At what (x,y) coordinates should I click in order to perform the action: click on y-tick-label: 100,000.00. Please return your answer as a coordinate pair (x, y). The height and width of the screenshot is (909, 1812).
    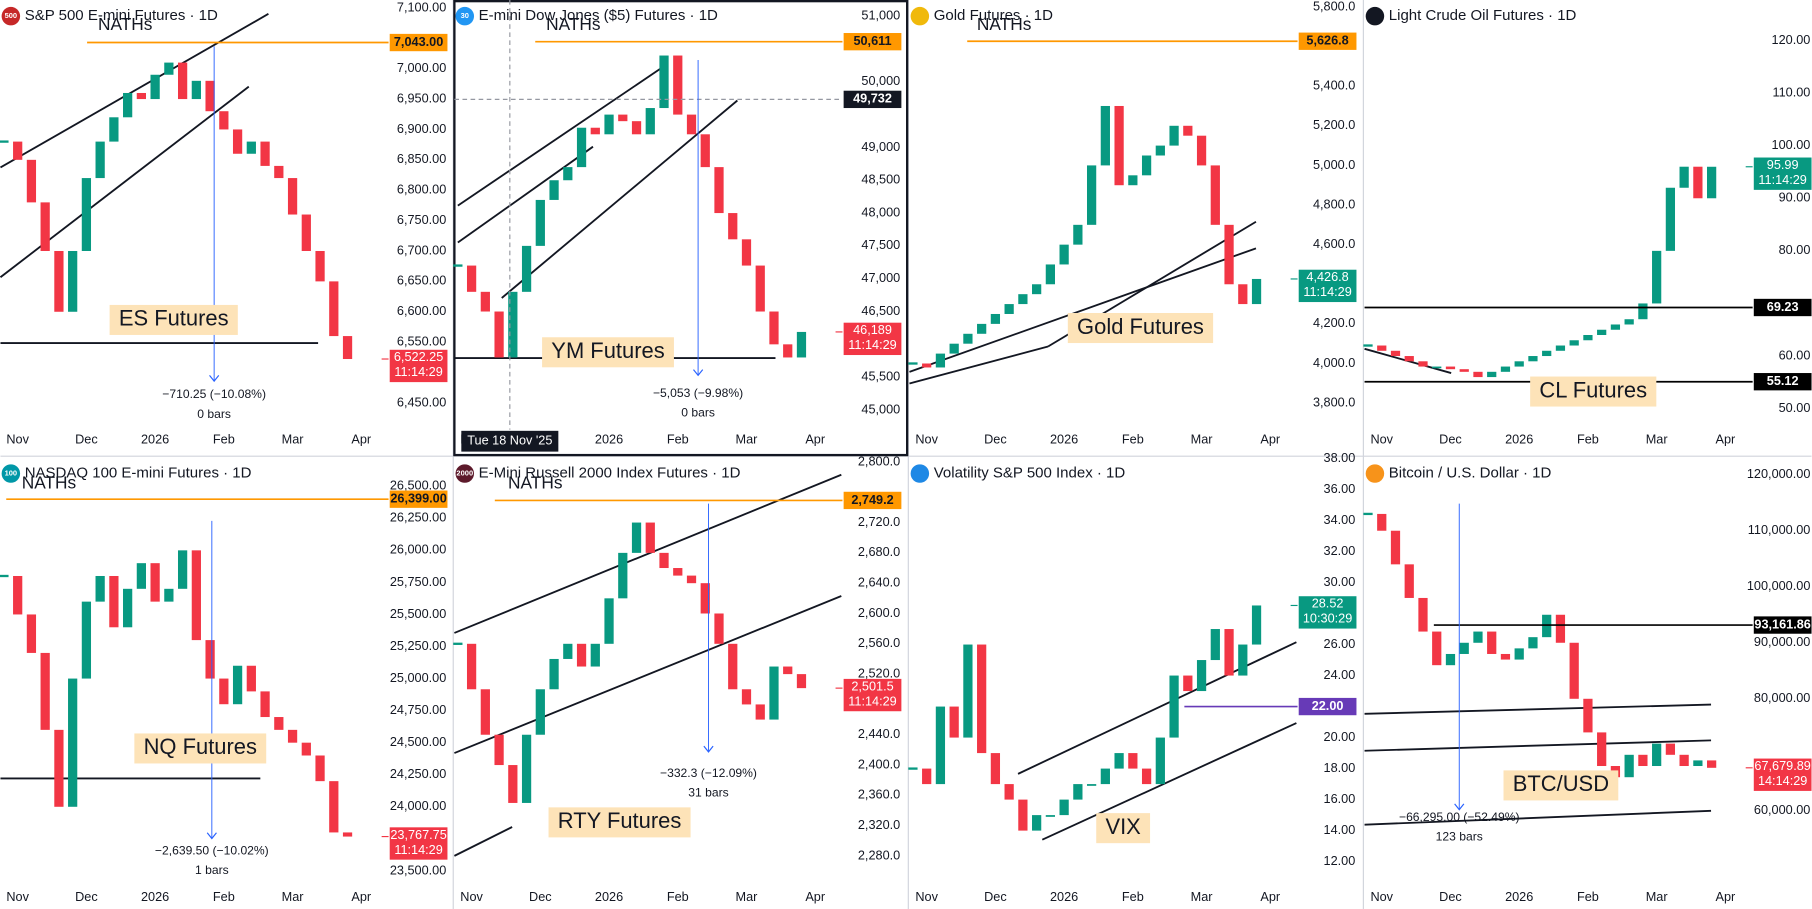
    Looking at the image, I should click on (1778, 586).